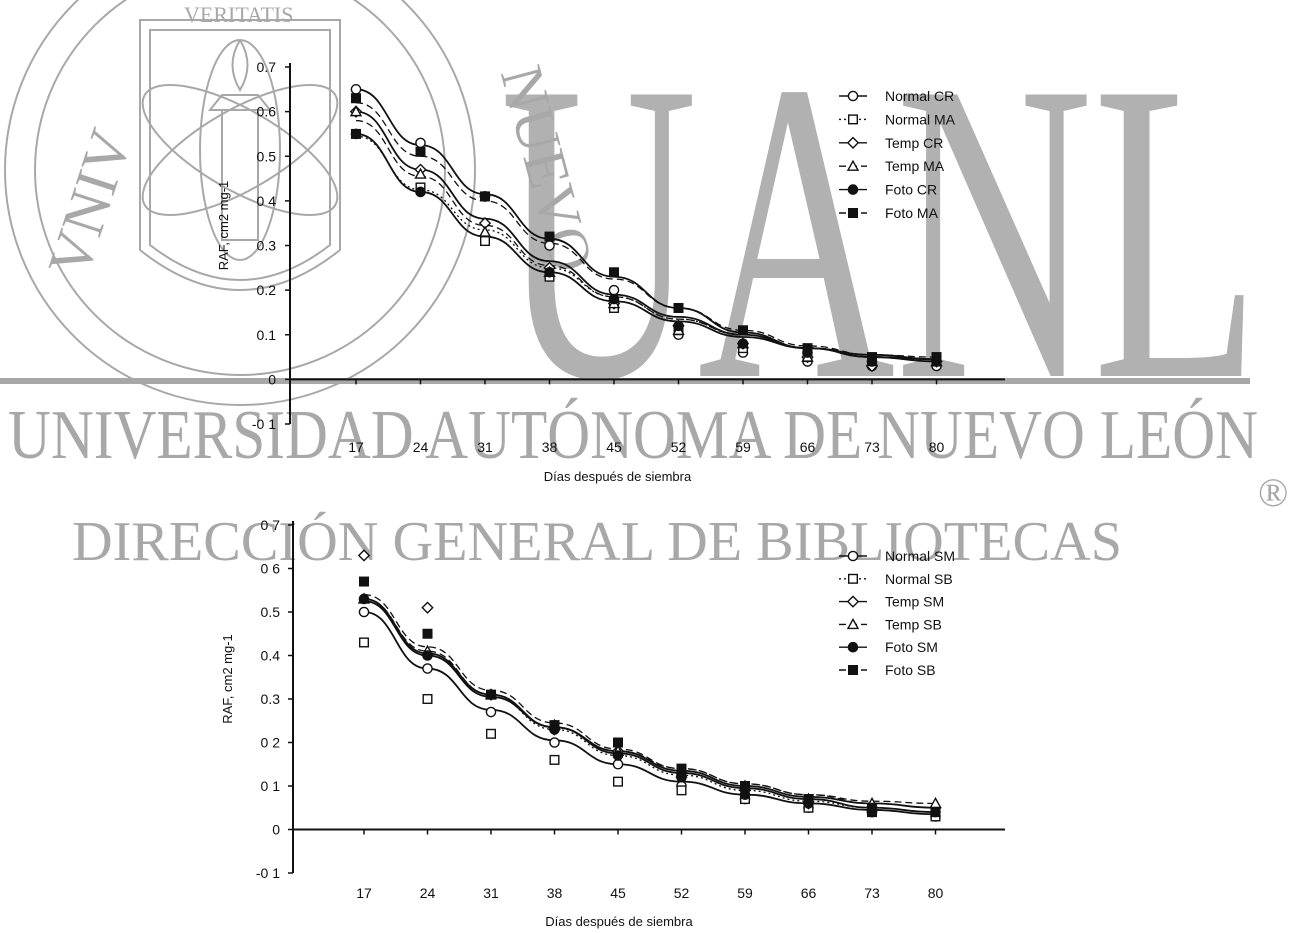 The image size is (1292, 933). I want to click on legend-label: Temp MA, so click(915, 166).